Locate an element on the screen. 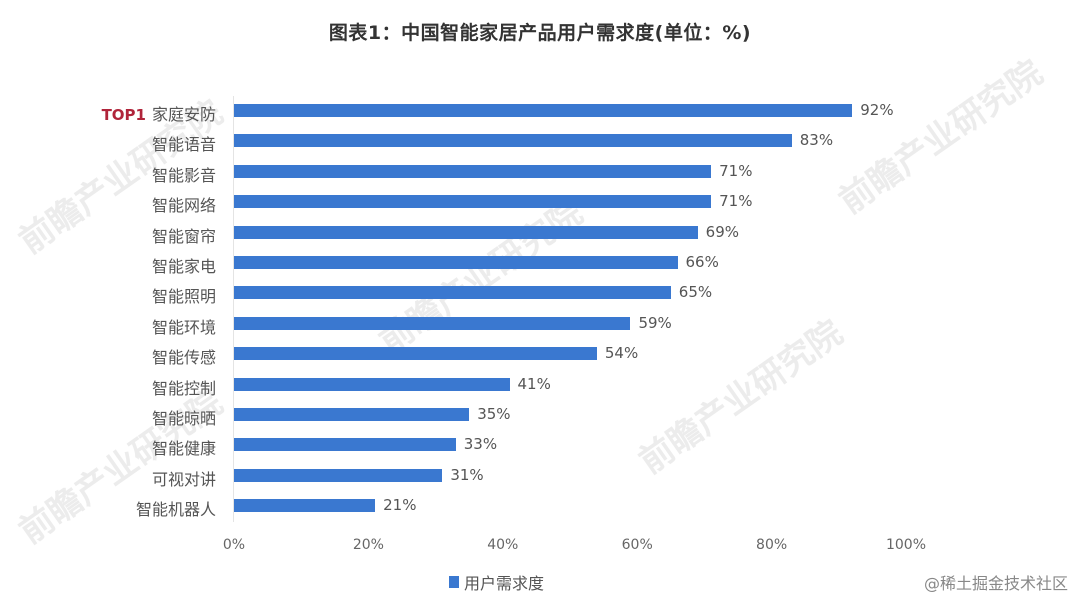  legend-label: 用户需求度 is located at coordinates (504, 583).